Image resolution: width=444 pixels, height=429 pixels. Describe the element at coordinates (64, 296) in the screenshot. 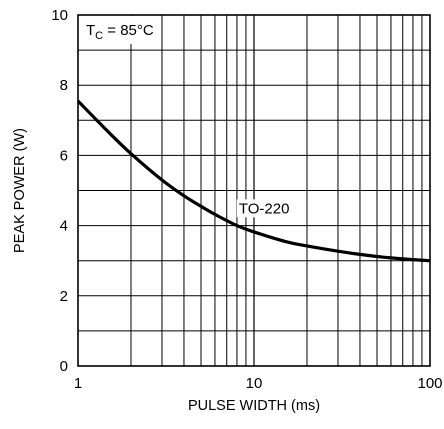

I see `y-tick-label: 2` at that location.